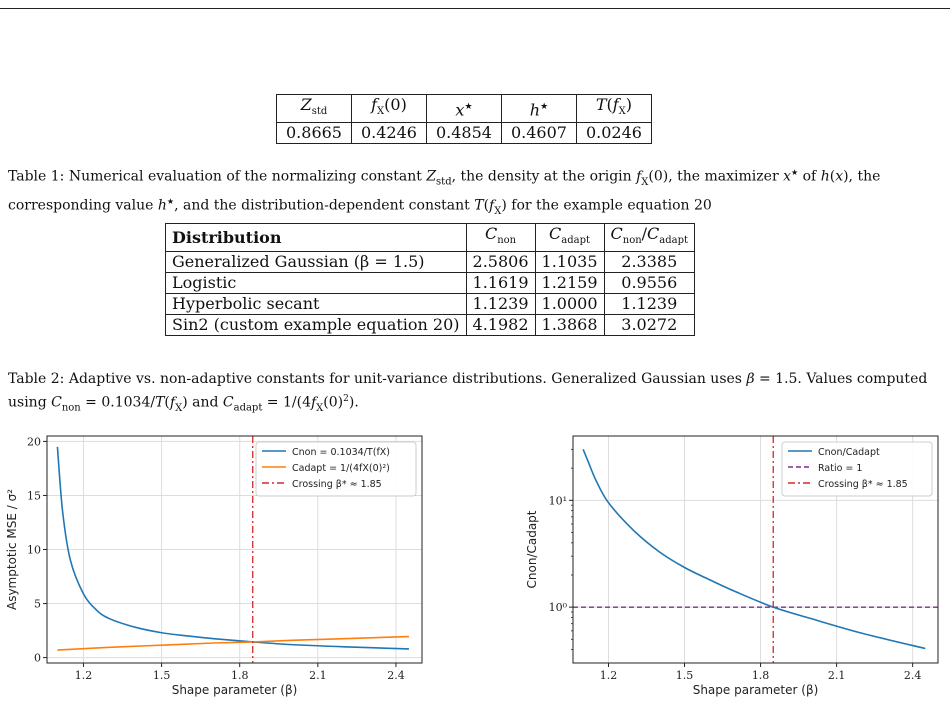 This screenshot has width=950, height=726. I want to click on t1-cell: 0.4854, so click(463, 133).